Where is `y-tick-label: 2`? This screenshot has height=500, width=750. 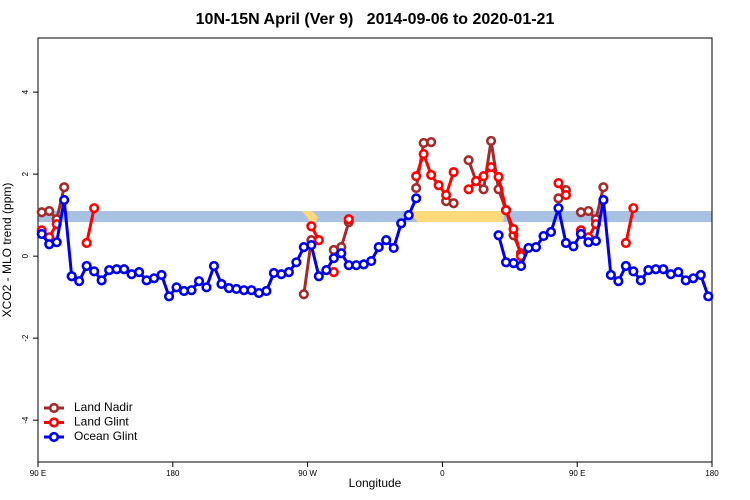
y-tick-label: 2 is located at coordinates (25, 173).